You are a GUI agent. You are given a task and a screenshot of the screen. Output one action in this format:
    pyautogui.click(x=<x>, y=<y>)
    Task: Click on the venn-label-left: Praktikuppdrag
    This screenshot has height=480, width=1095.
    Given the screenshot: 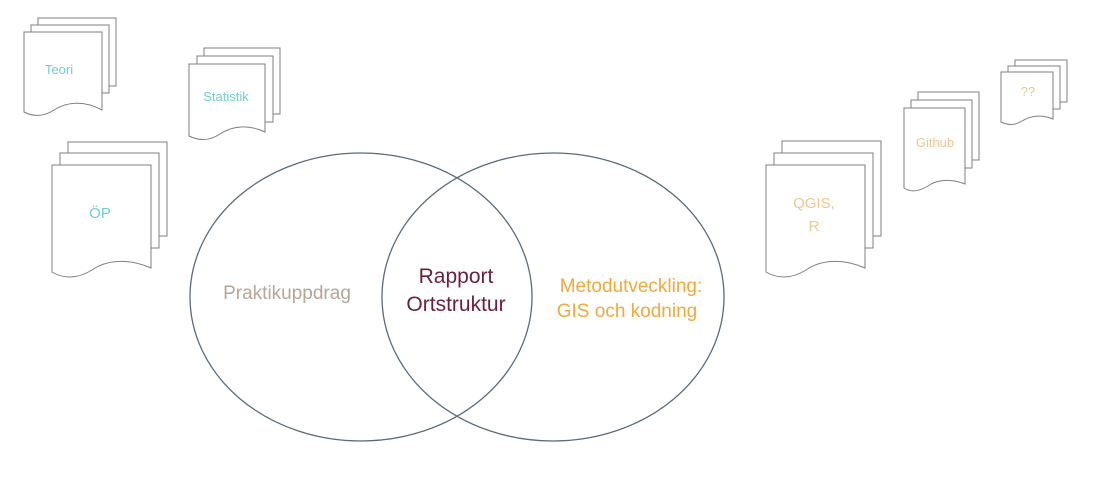 What is the action you would take?
    pyautogui.click(x=287, y=293)
    